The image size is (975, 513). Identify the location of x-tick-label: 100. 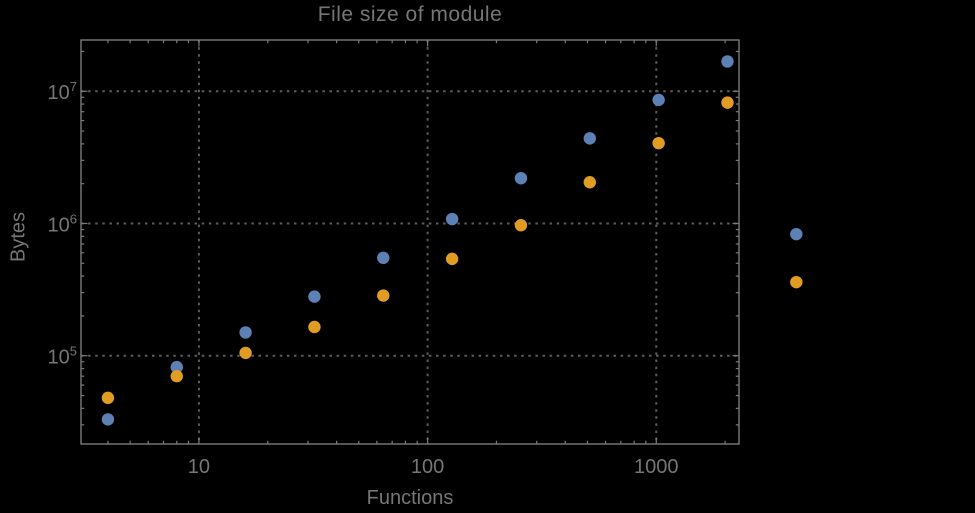
(427, 467).